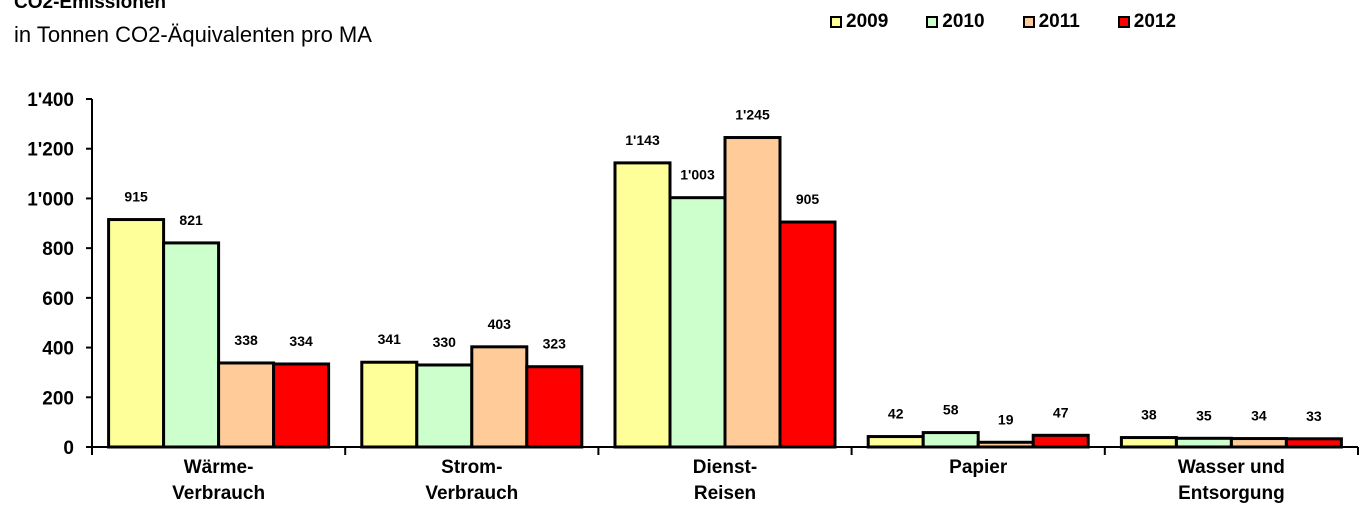  What do you see at coordinates (193, 34) in the screenshot?
I see `chart-subtitle: in Tonnen CO2-Äquivalenten pro MA` at bounding box center [193, 34].